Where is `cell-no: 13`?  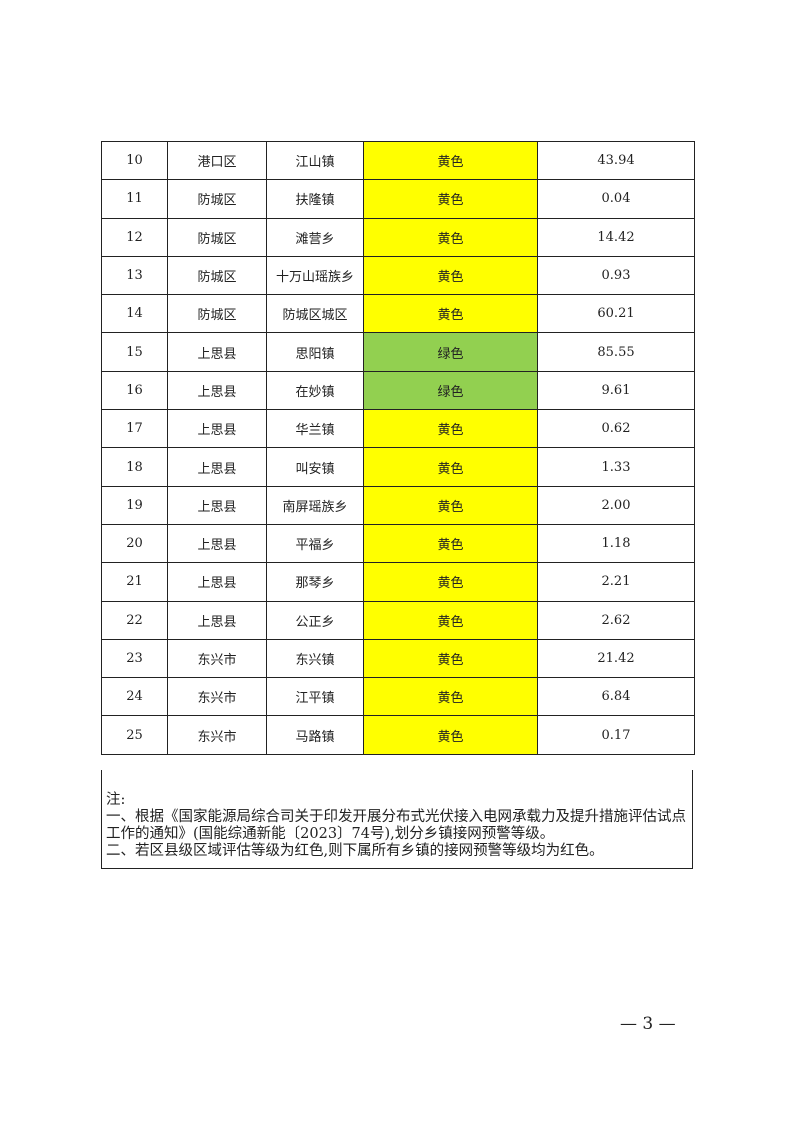
cell-no: 13 is located at coordinates (134, 275).